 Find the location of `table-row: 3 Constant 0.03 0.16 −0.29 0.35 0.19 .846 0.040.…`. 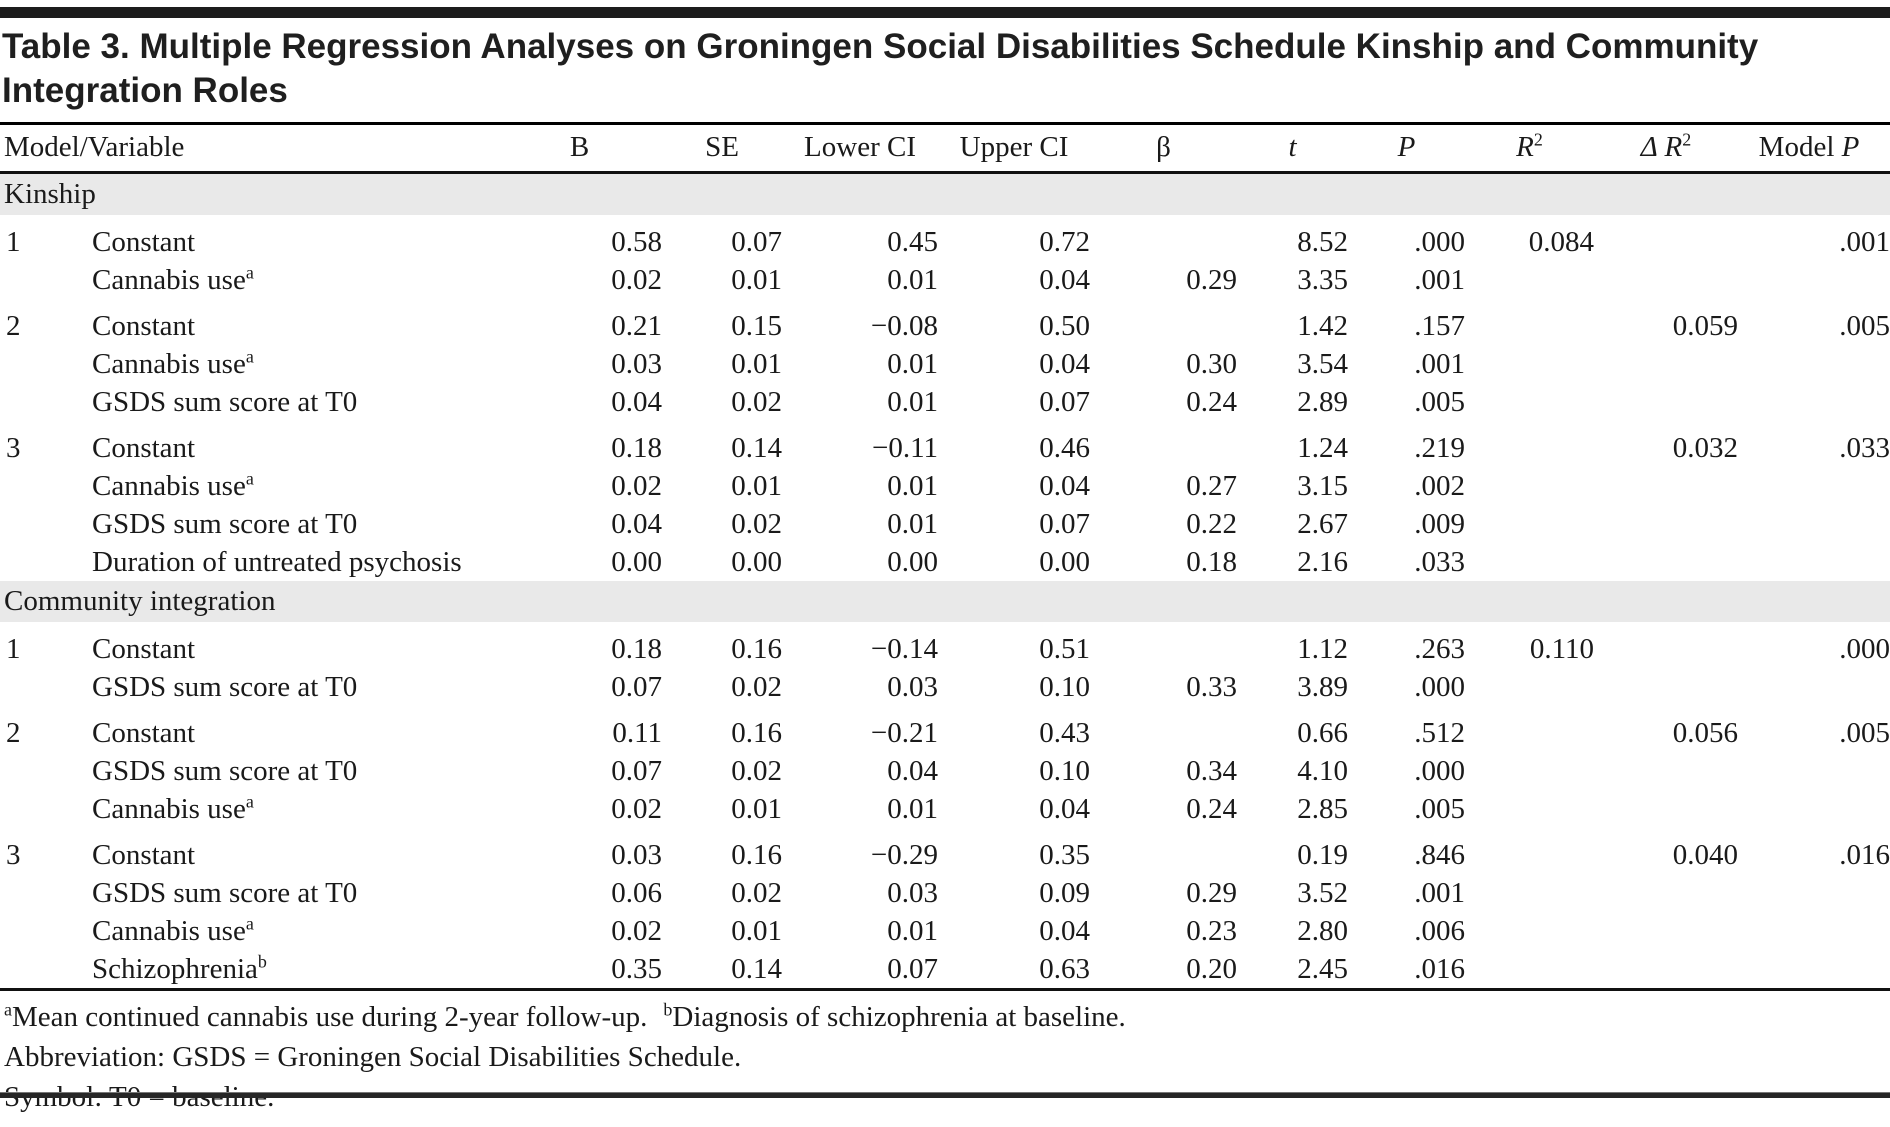

table-row: 3 Constant 0.03 0.16 −0.29 0.35 0.19 .846 0.040.… is located at coordinates (945, 851).